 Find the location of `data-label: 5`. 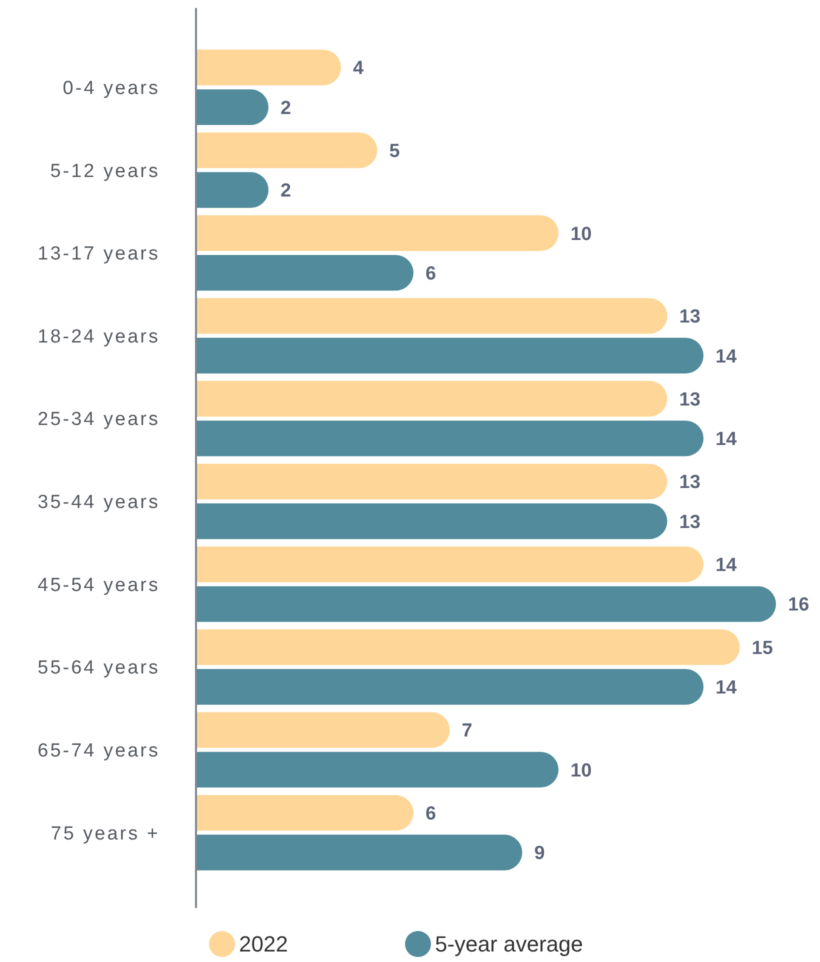

data-label: 5 is located at coordinates (394, 151).